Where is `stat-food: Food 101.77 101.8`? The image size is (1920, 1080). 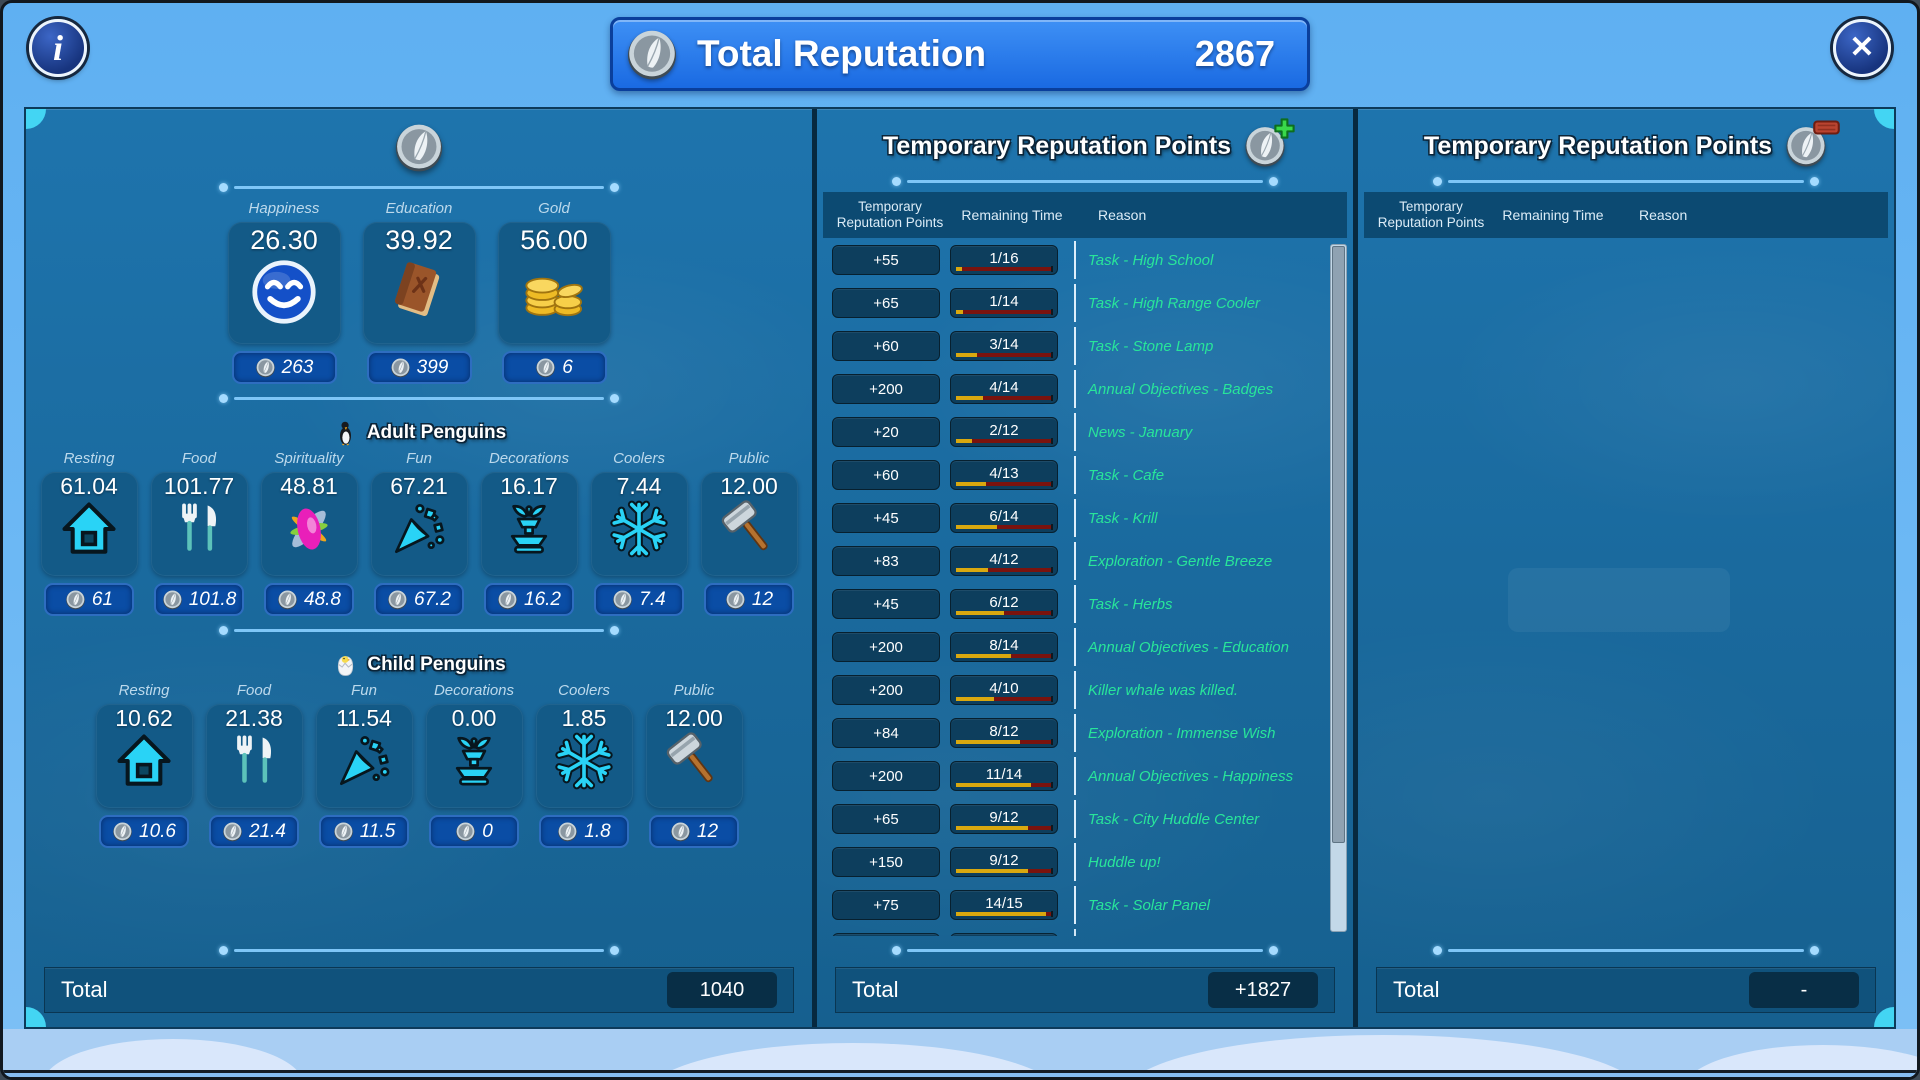 stat-food: Food 101.77 101.8 is located at coordinates (199, 533).